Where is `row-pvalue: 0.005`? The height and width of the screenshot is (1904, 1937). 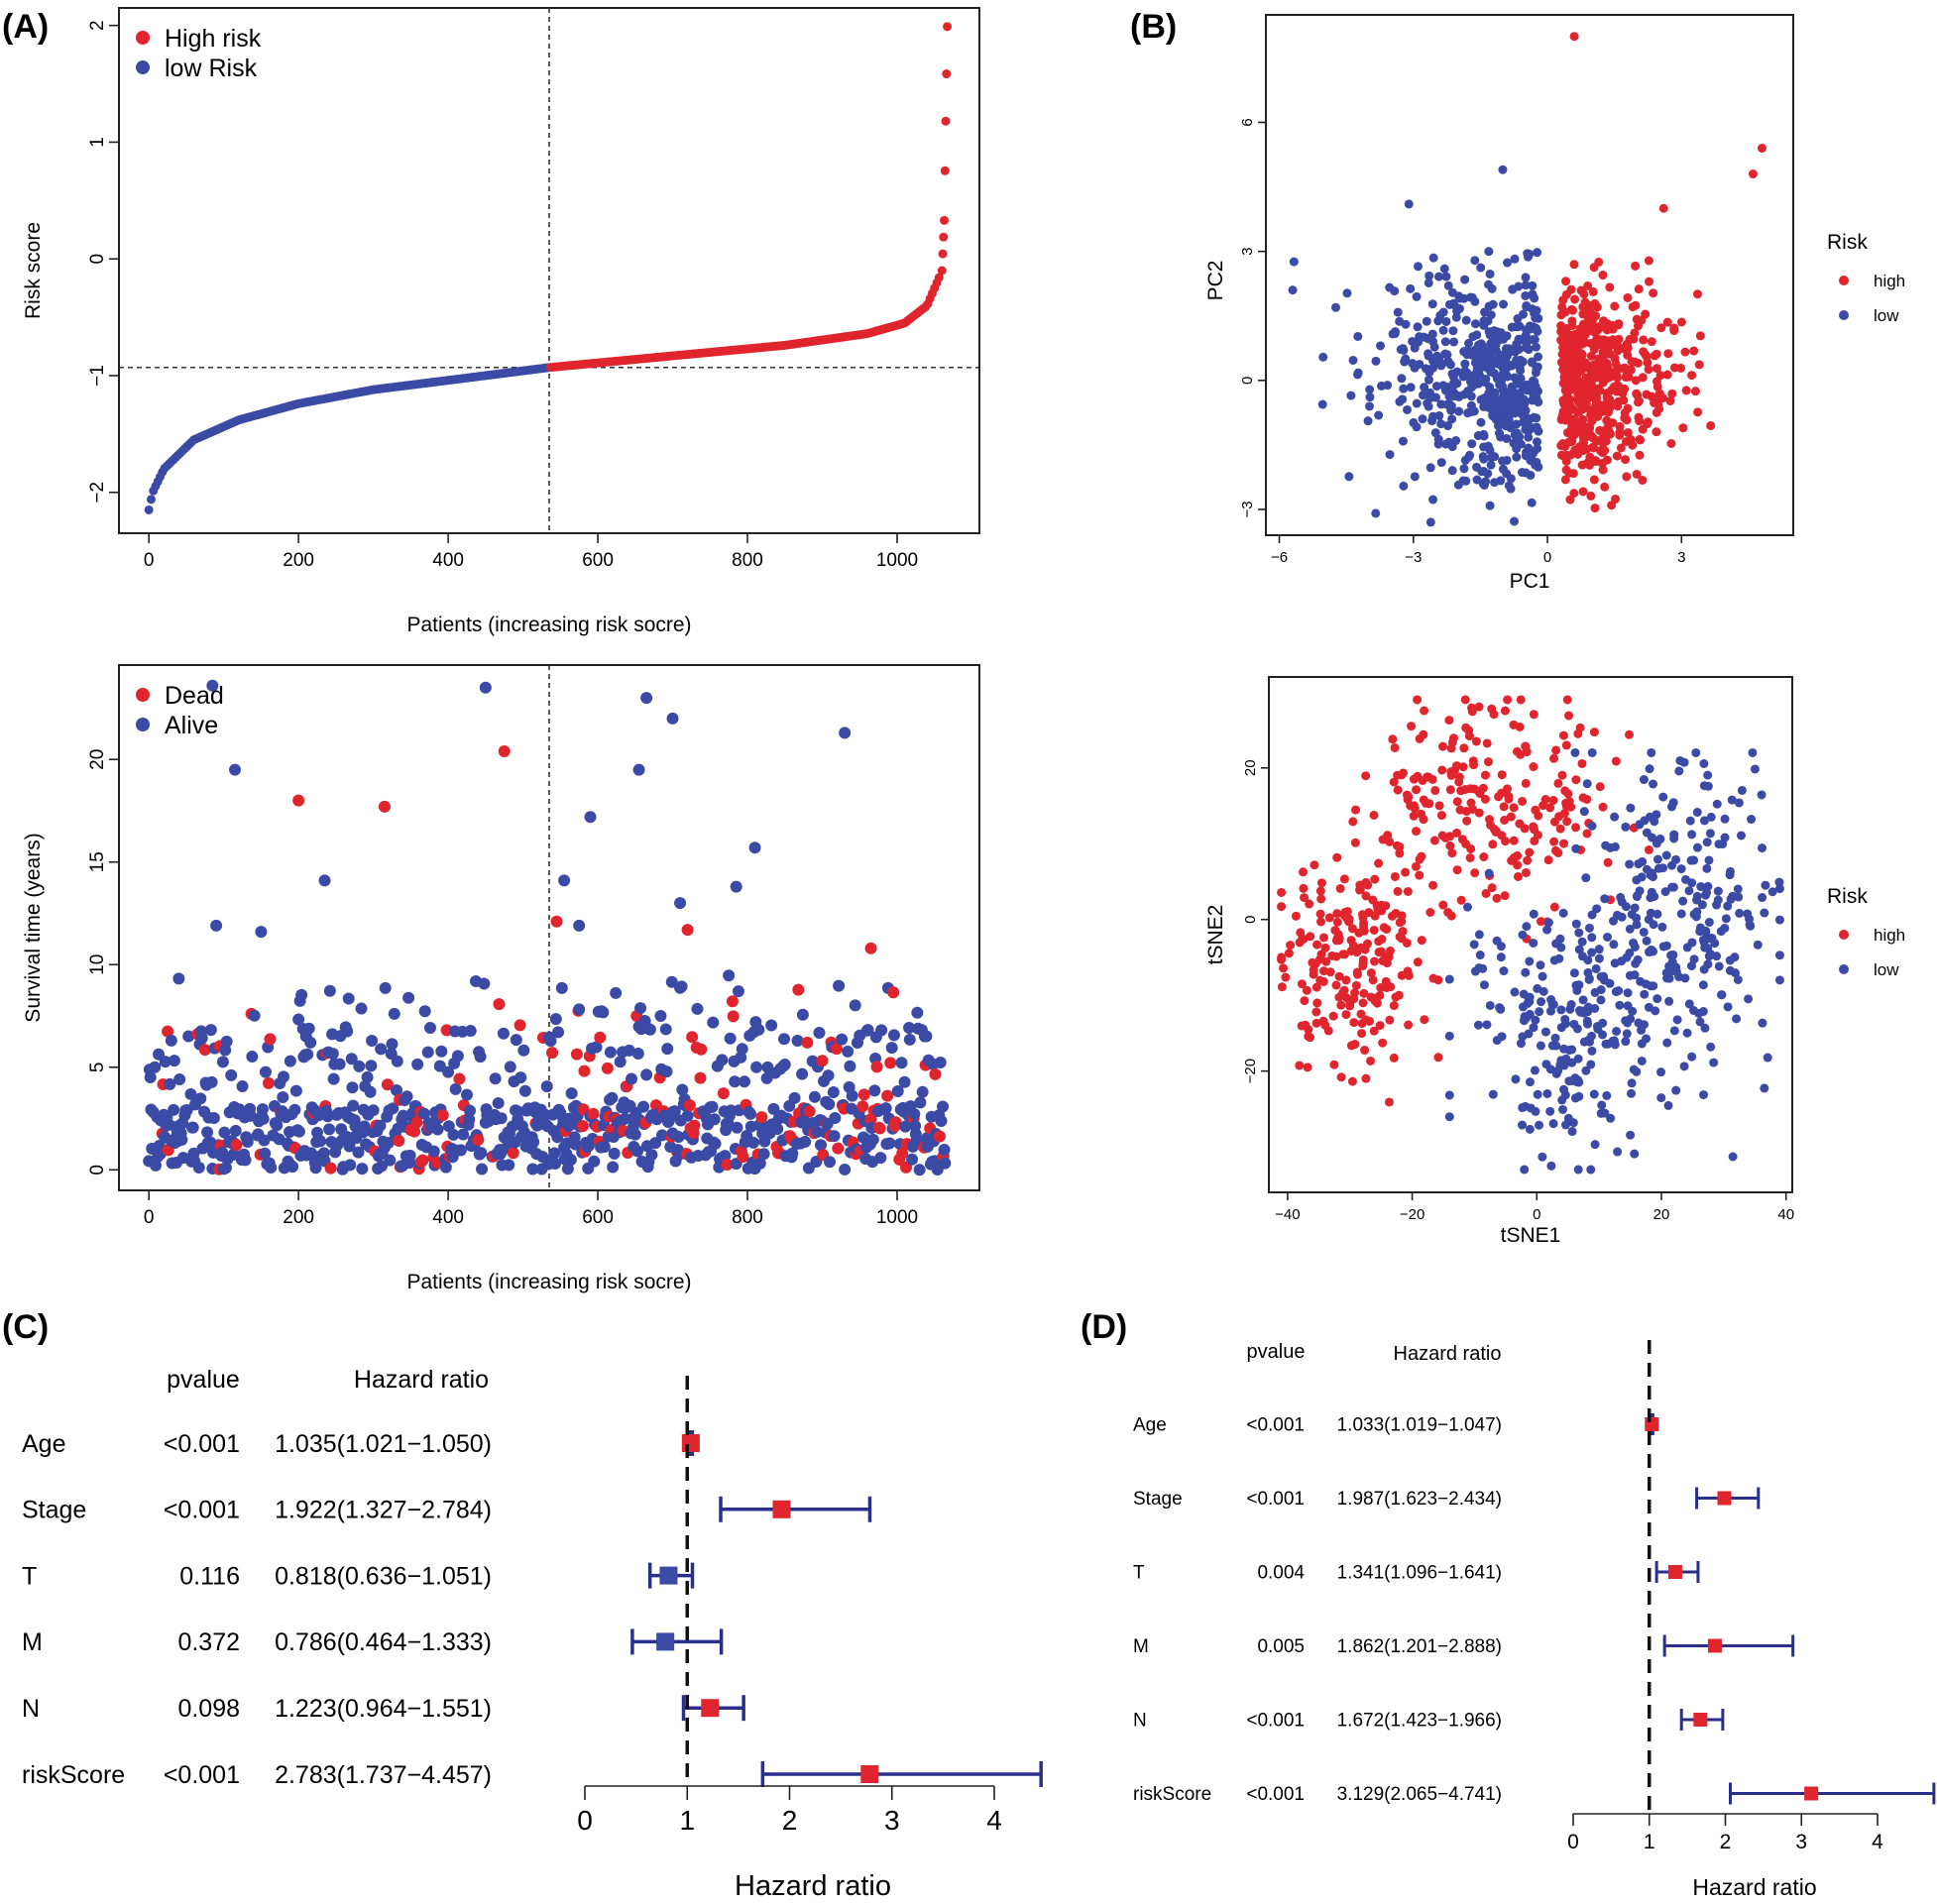 row-pvalue: 0.005 is located at coordinates (1281, 1646).